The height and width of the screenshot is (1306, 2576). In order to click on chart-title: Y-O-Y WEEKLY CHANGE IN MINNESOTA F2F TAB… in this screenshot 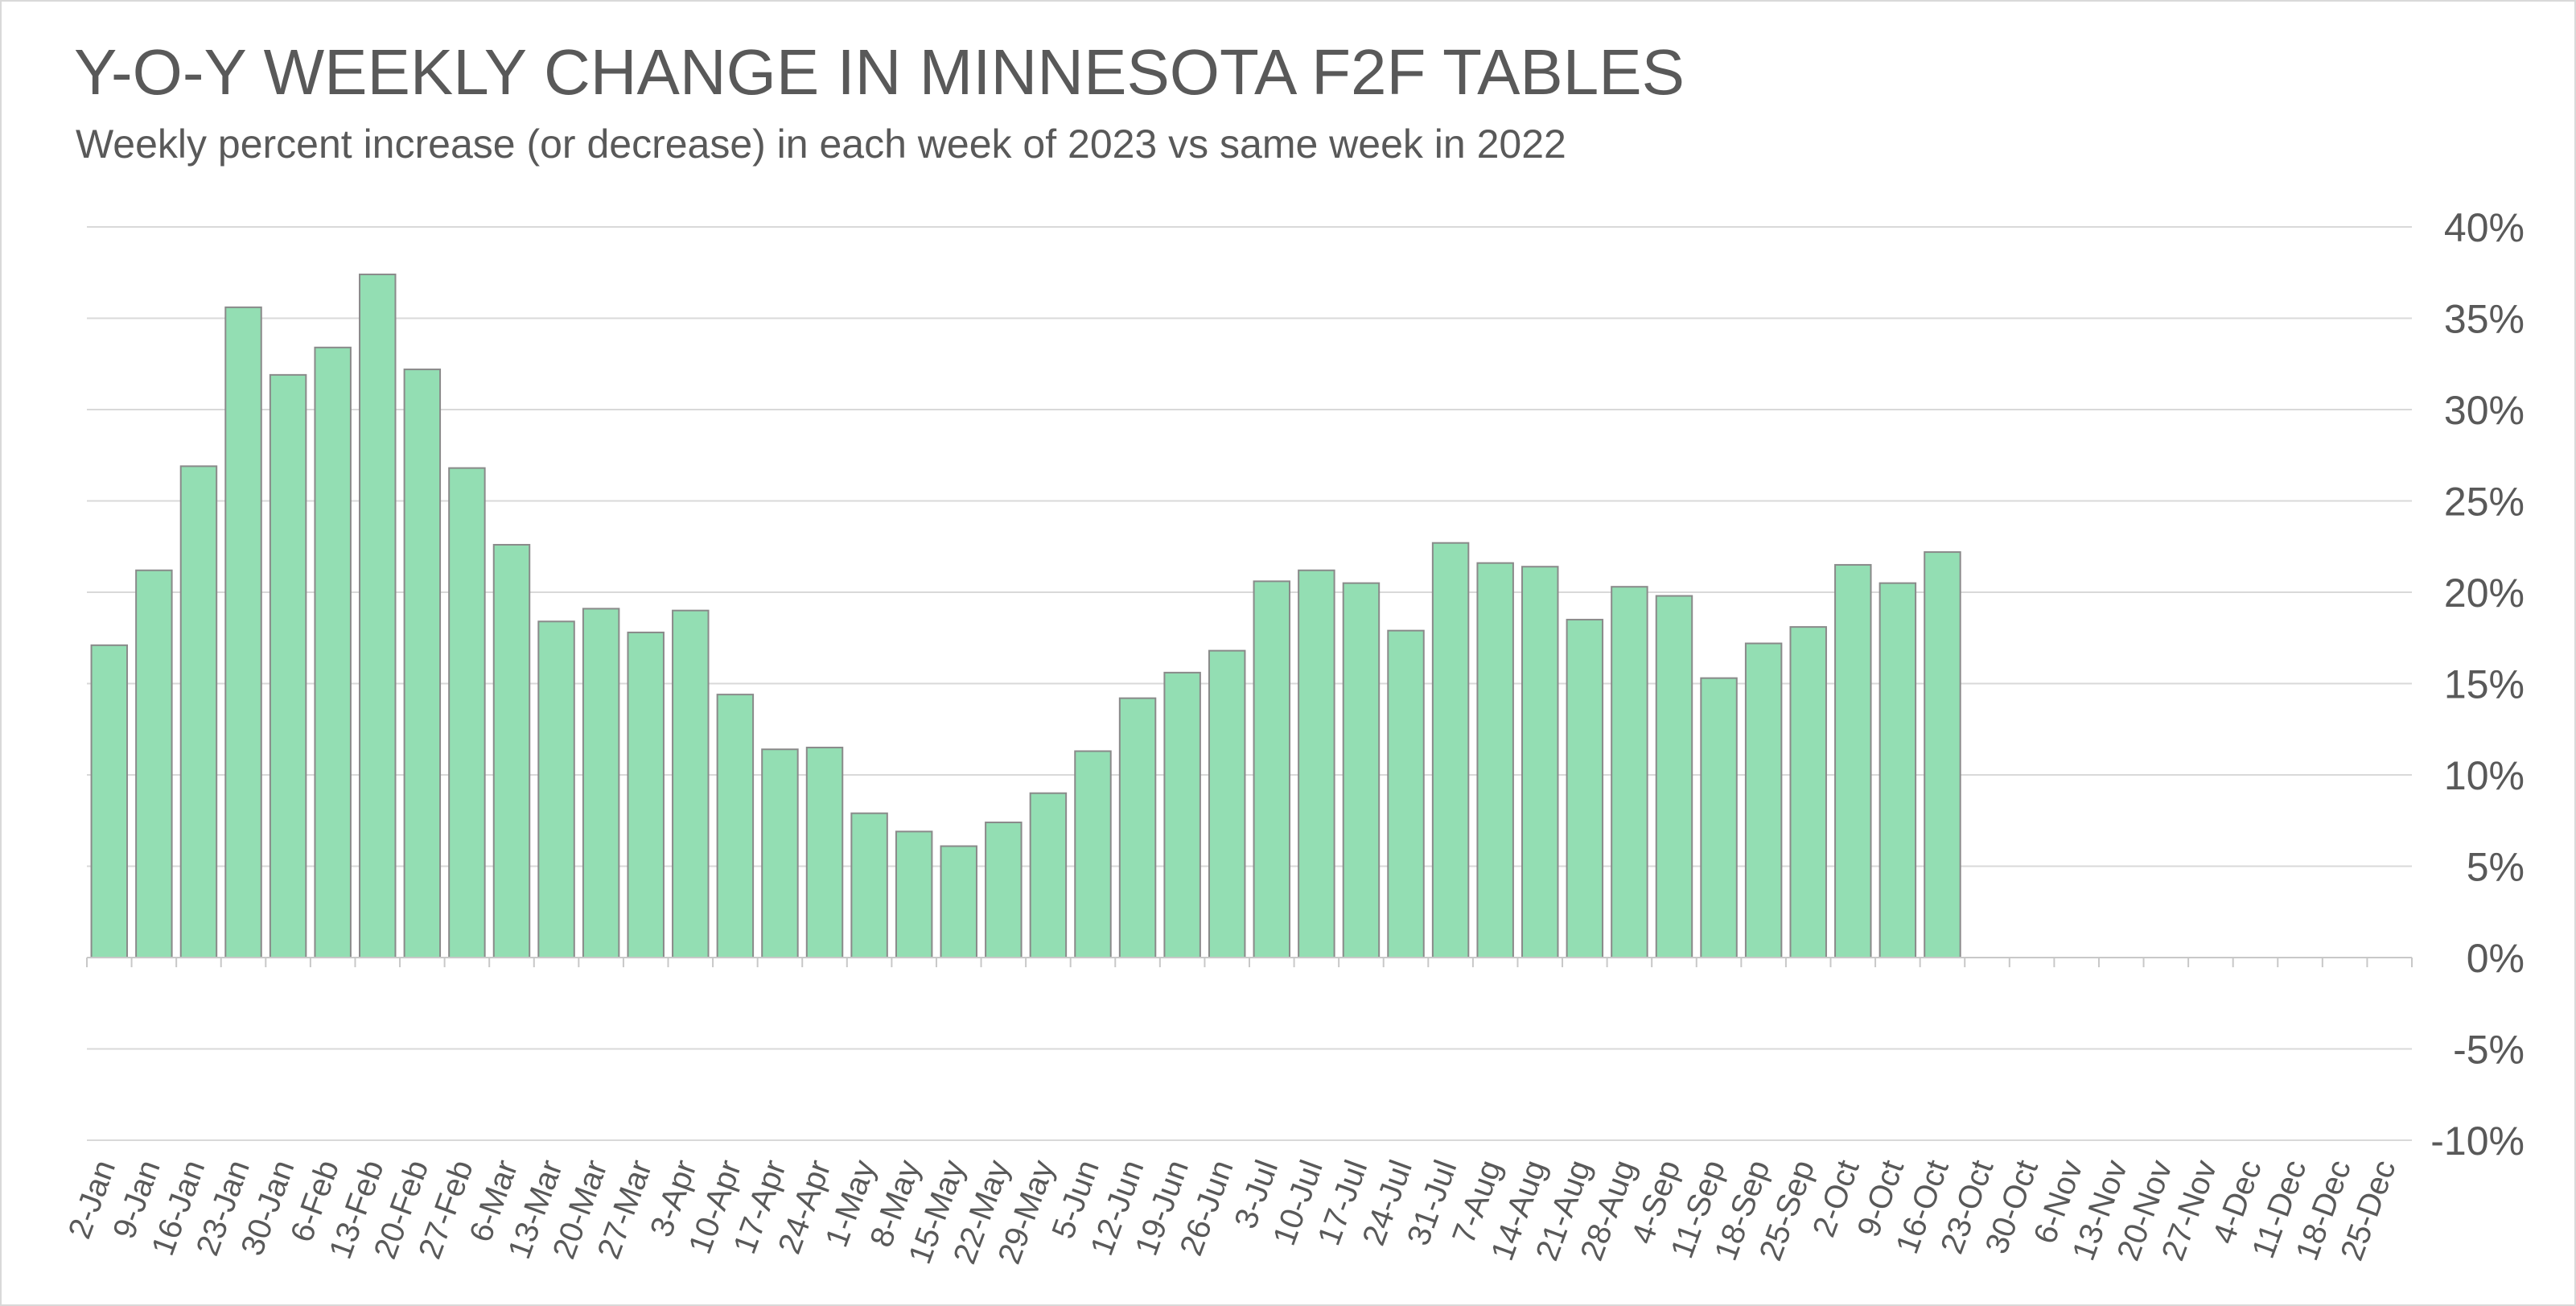, I will do `click(879, 72)`.